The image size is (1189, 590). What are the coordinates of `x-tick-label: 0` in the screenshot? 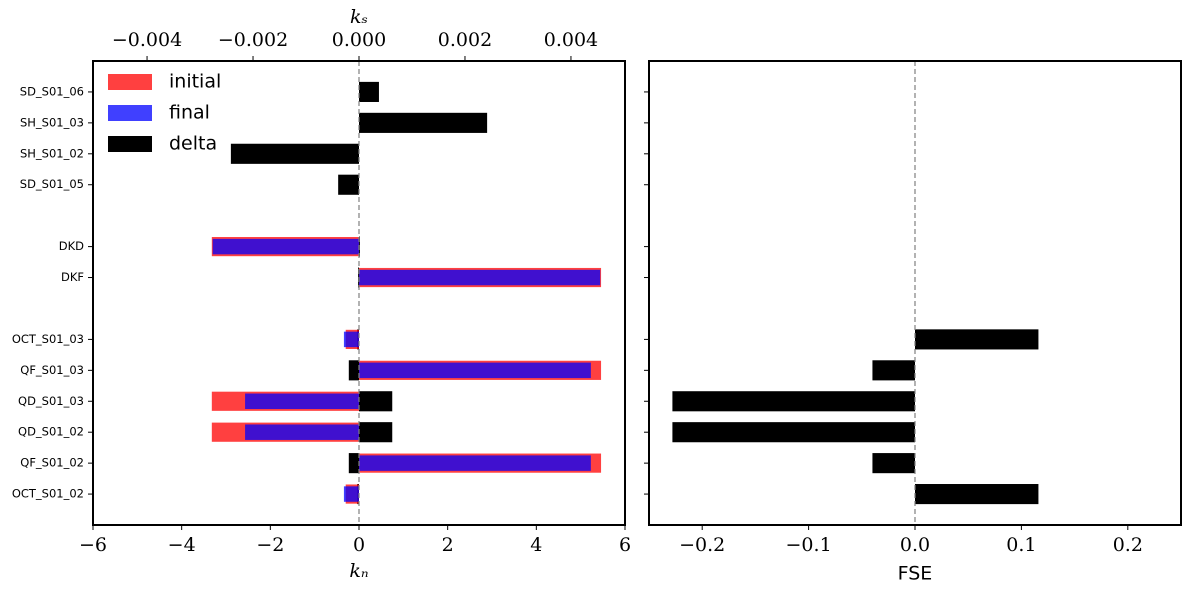 It's located at (359, 545).